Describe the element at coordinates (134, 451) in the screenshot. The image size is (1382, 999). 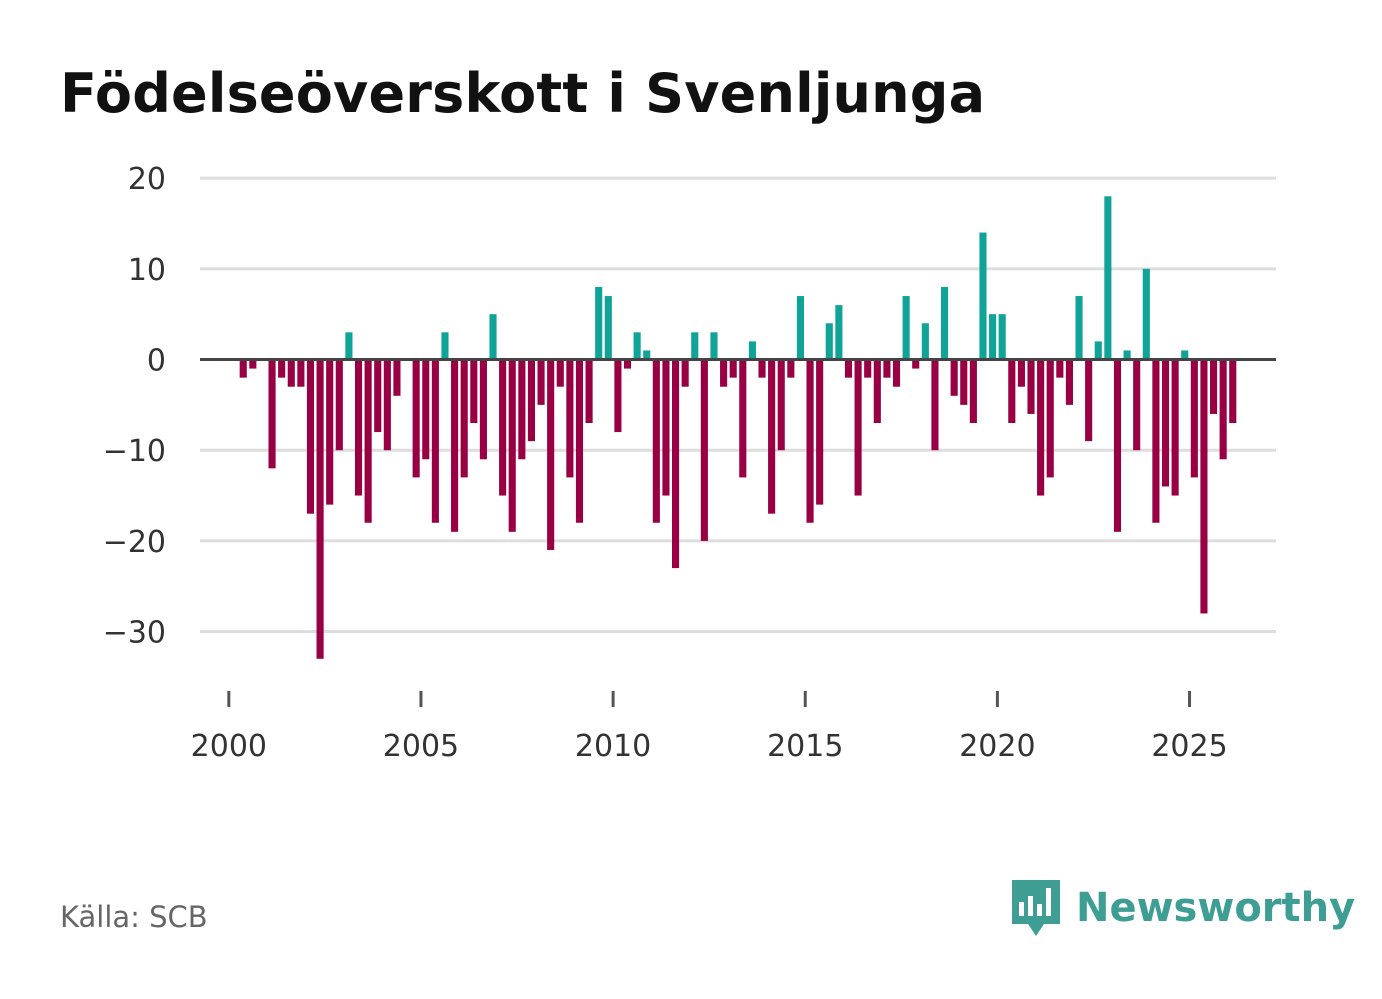
I see `y-tick-label: −10` at that location.